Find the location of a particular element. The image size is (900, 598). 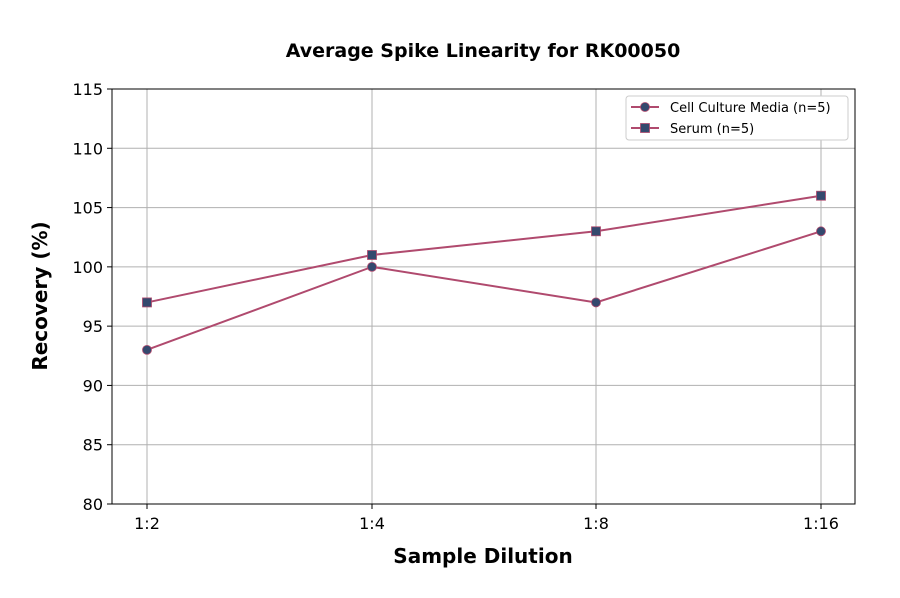

legend-box is located at coordinates (737, 118).